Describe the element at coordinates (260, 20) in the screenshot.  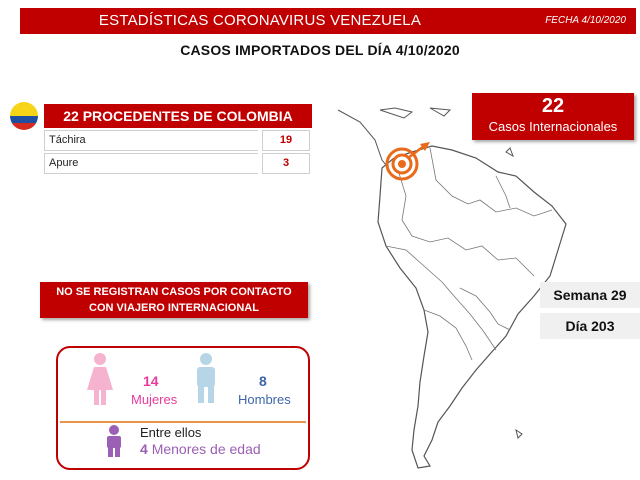
I see `header-title: ESTADÍSTICAS CORONAVIRUS VENEZUELA` at that location.